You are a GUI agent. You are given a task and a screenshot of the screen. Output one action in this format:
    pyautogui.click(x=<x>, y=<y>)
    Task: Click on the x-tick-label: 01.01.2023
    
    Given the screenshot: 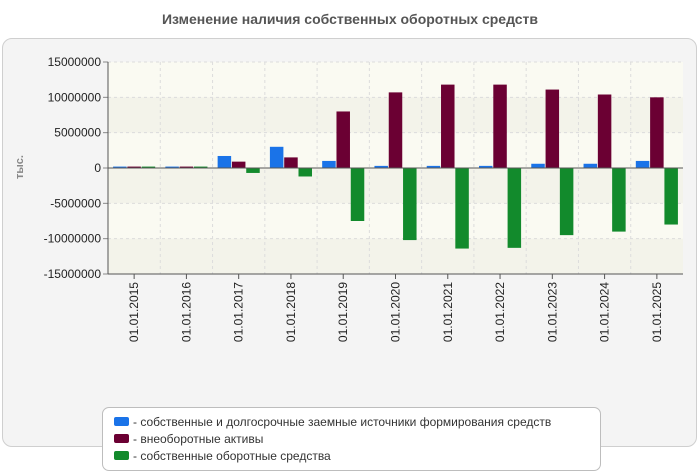 What is the action you would take?
    pyautogui.click(x=552, y=312)
    